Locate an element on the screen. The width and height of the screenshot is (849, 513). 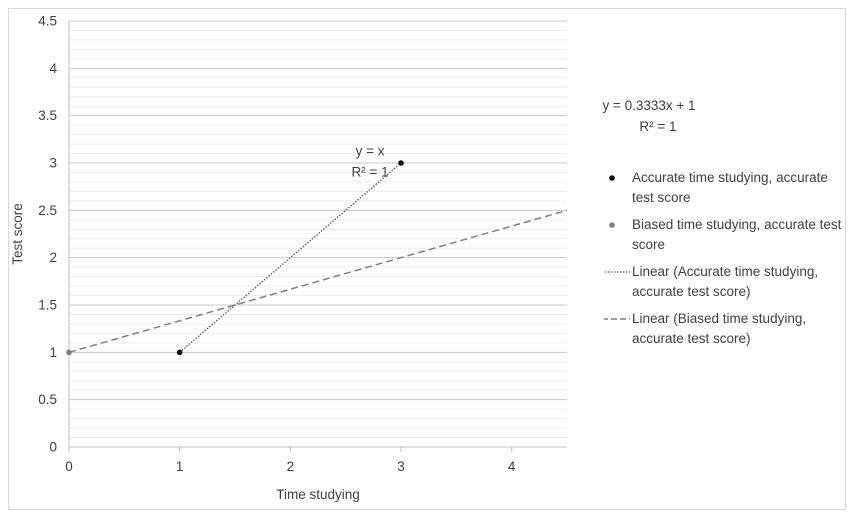
y-tick-label: 4.5 is located at coordinates (47, 21).